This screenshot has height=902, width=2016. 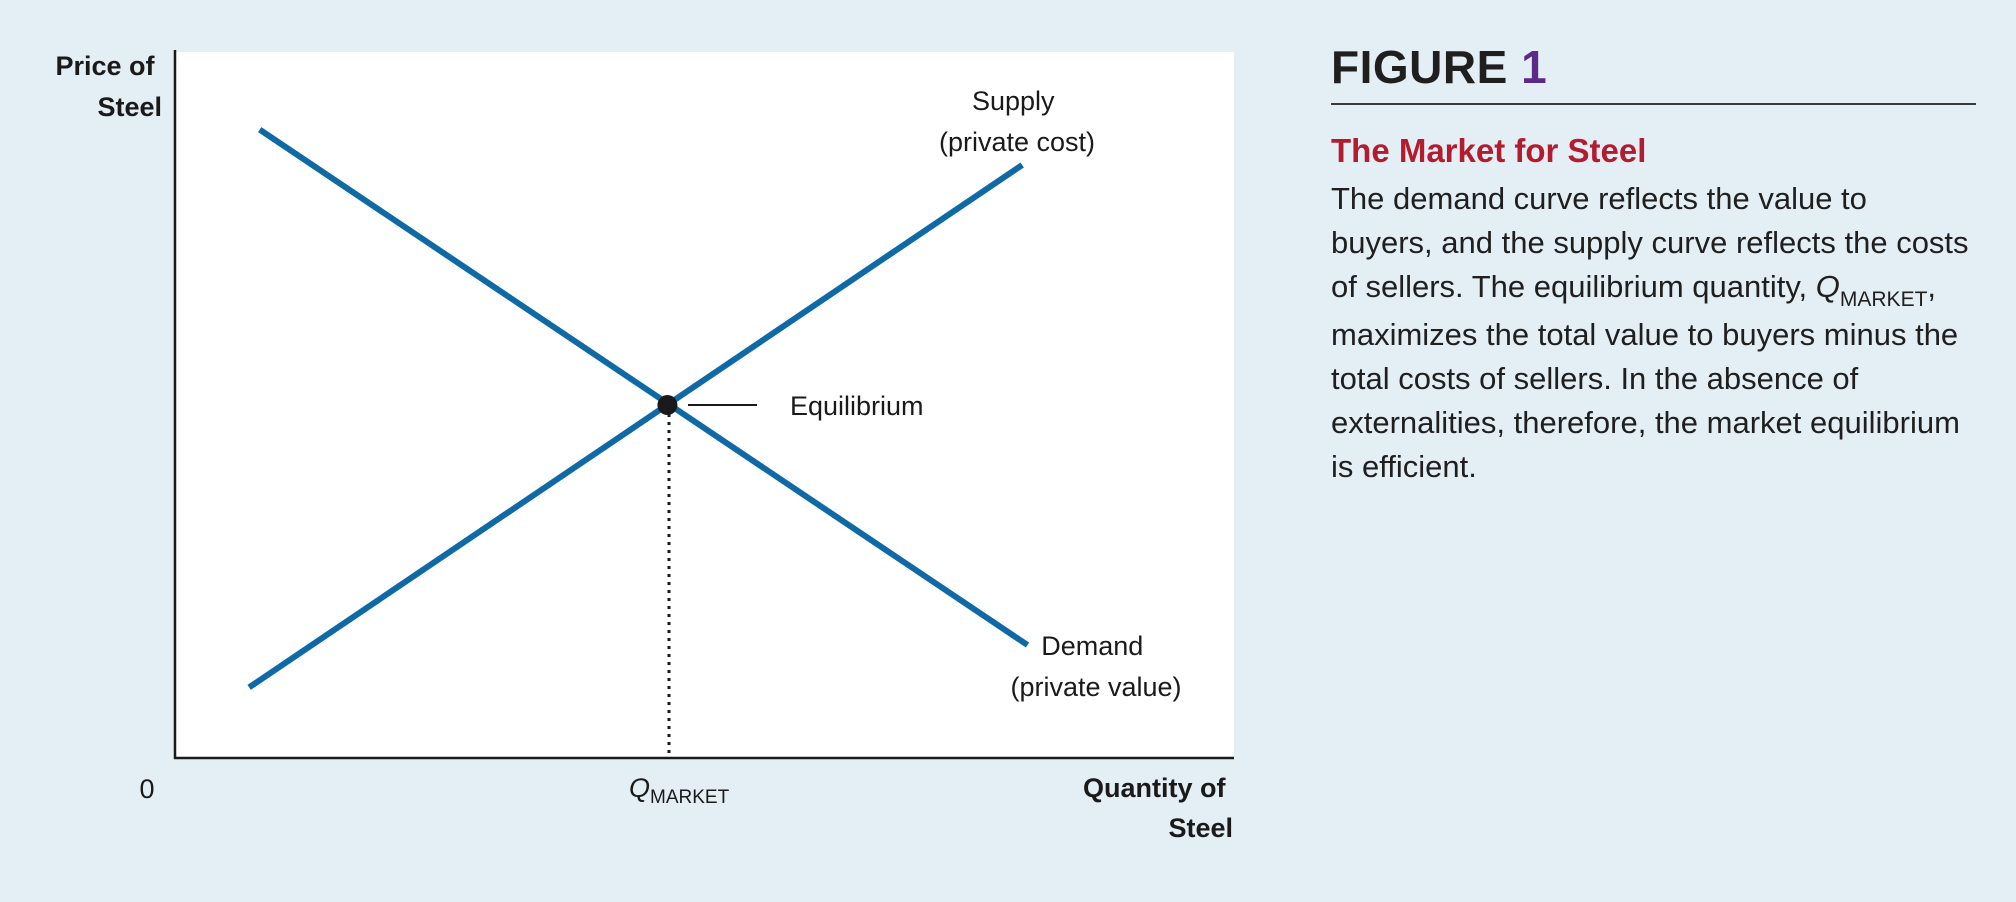 What do you see at coordinates (1419, 67) in the screenshot?
I see `figure-word: FIGURE` at bounding box center [1419, 67].